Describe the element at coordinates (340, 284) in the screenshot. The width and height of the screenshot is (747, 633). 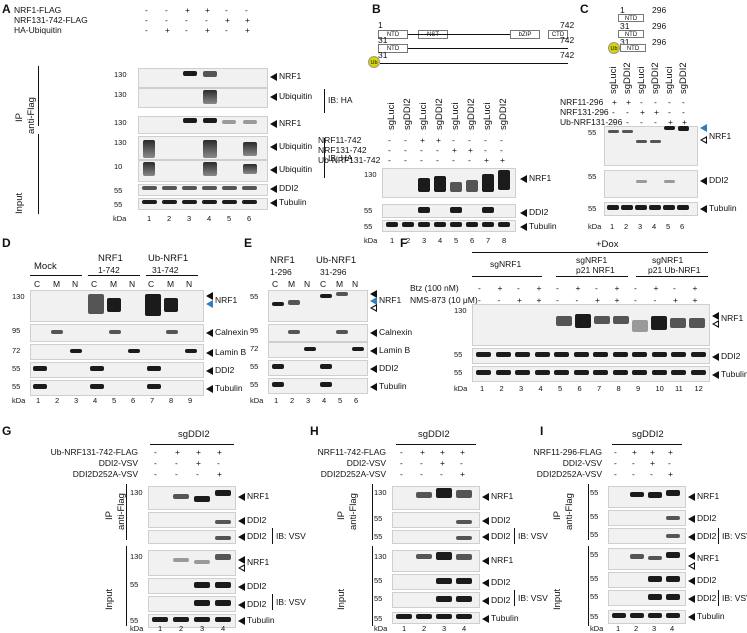
I see `fraction-label: M` at that location.